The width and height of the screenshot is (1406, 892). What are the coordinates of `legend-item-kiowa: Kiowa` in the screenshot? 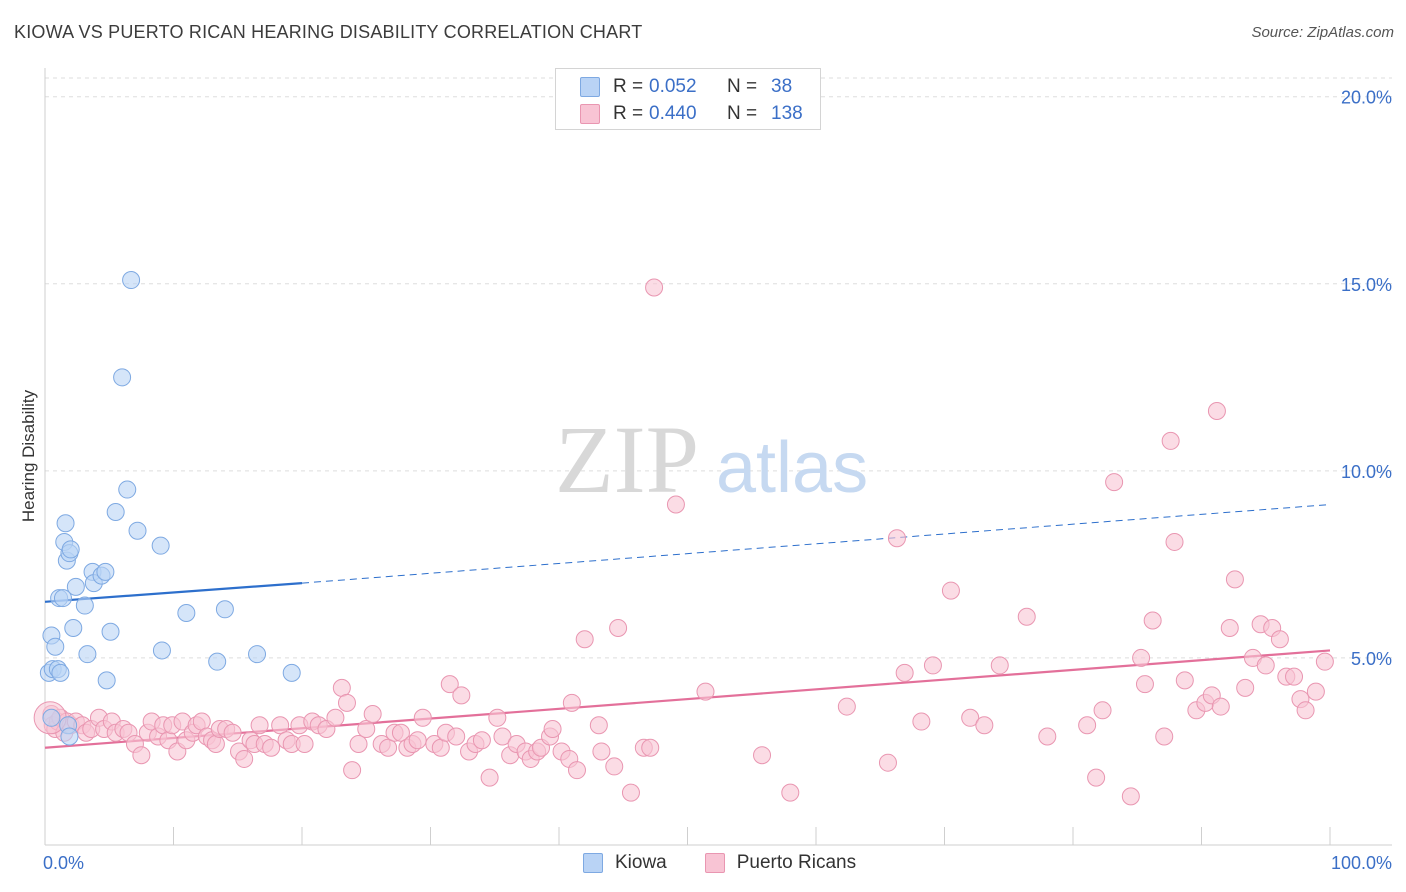 It's located at (625, 863).